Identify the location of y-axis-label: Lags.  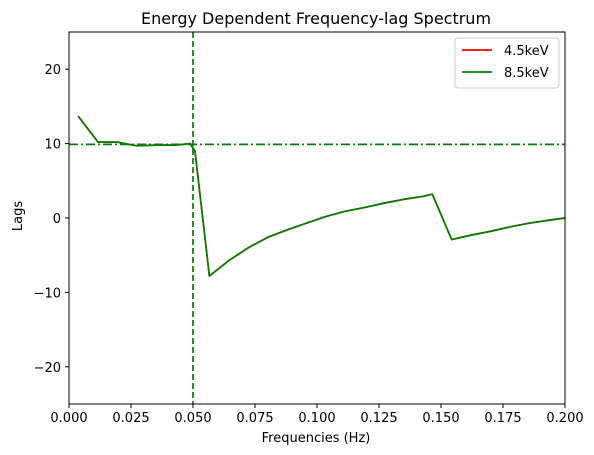
(18, 216).